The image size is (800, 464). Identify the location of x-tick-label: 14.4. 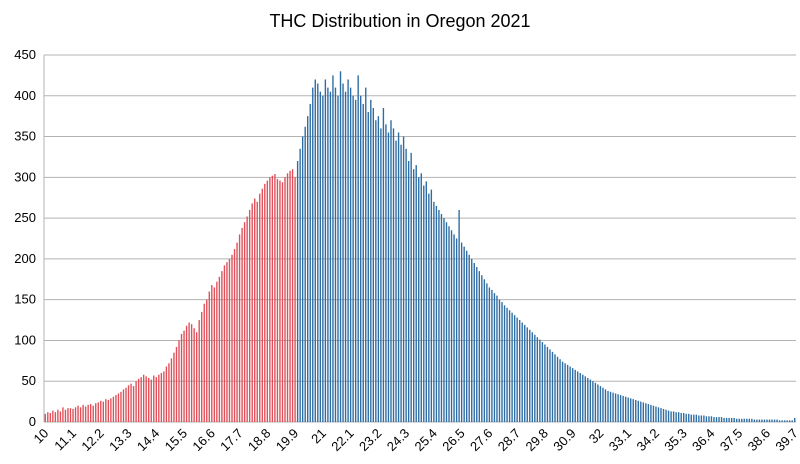
(148, 440).